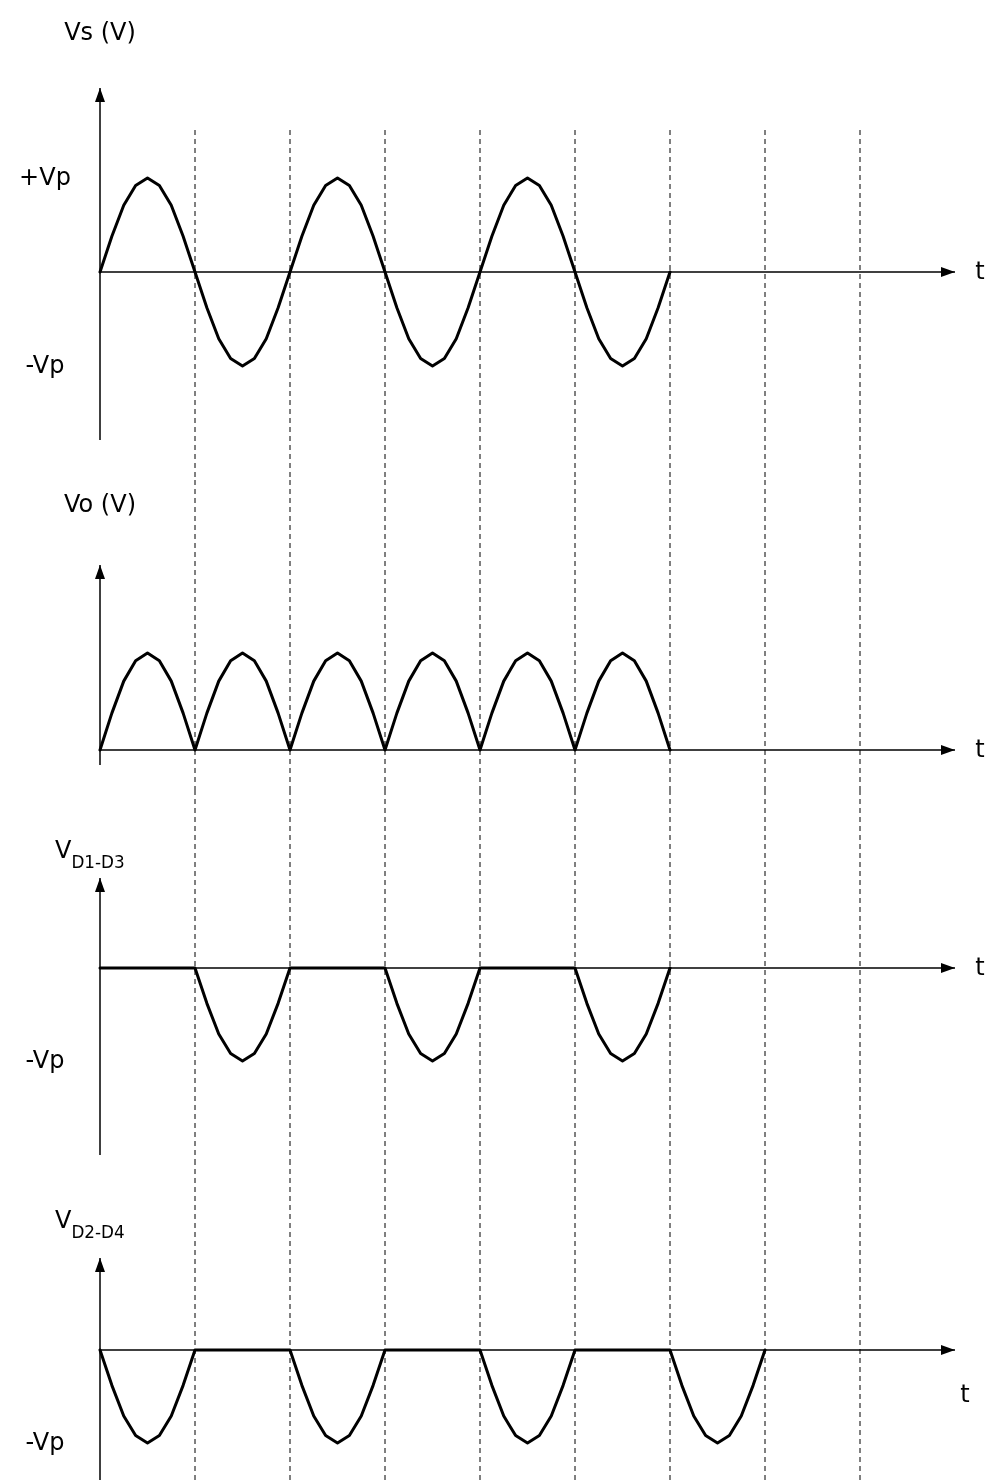 This screenshot has height=1483, width=1002. I want to click on text: +Vp, so click(45, 177).